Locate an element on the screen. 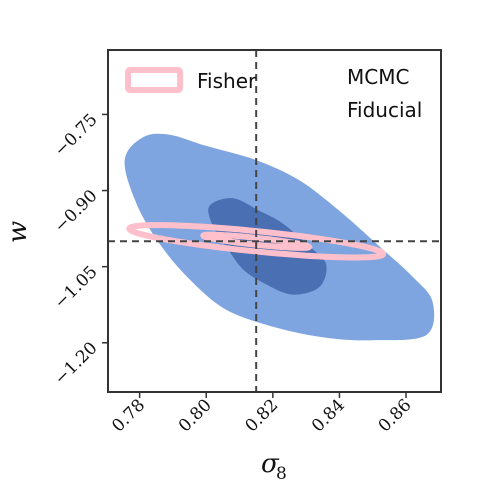 This screenshot has width=490, height=502. x-tick-label: 0.82 is located at coordinates (261, 415).